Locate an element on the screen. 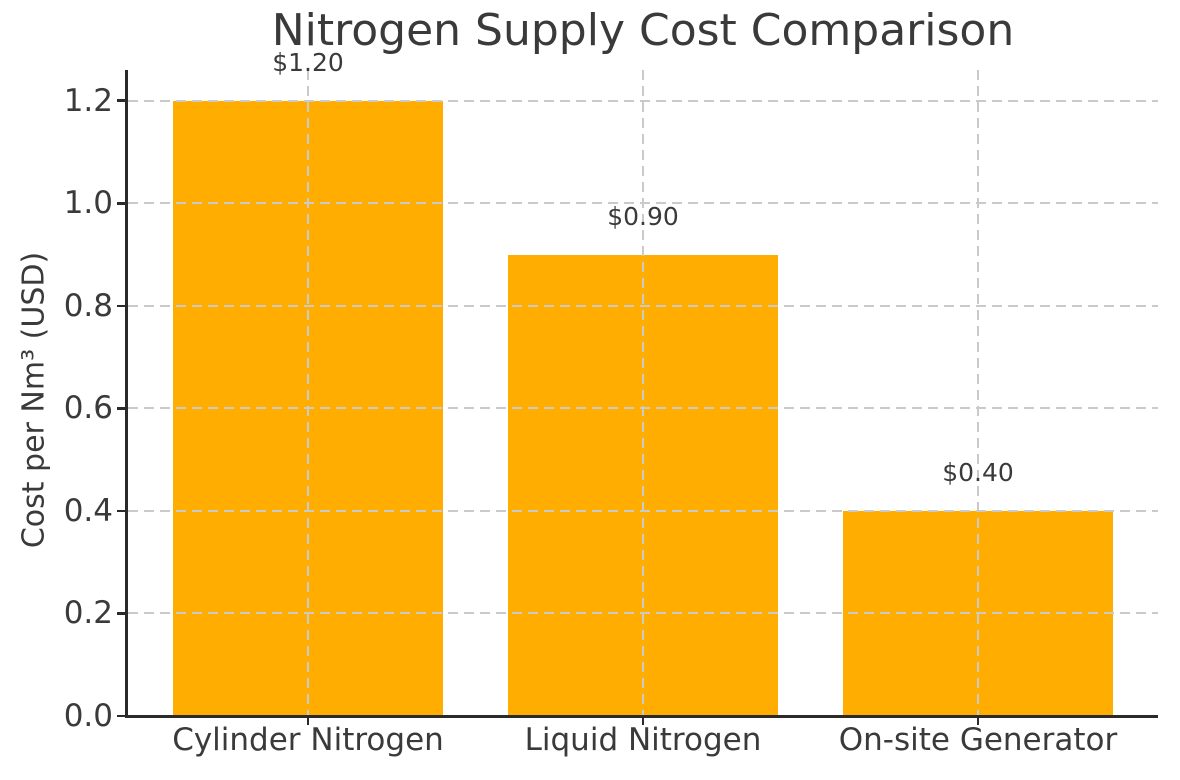 The image size is (1180, 780). y-tick-label: 1.2 is located at coordinates (88, 100).